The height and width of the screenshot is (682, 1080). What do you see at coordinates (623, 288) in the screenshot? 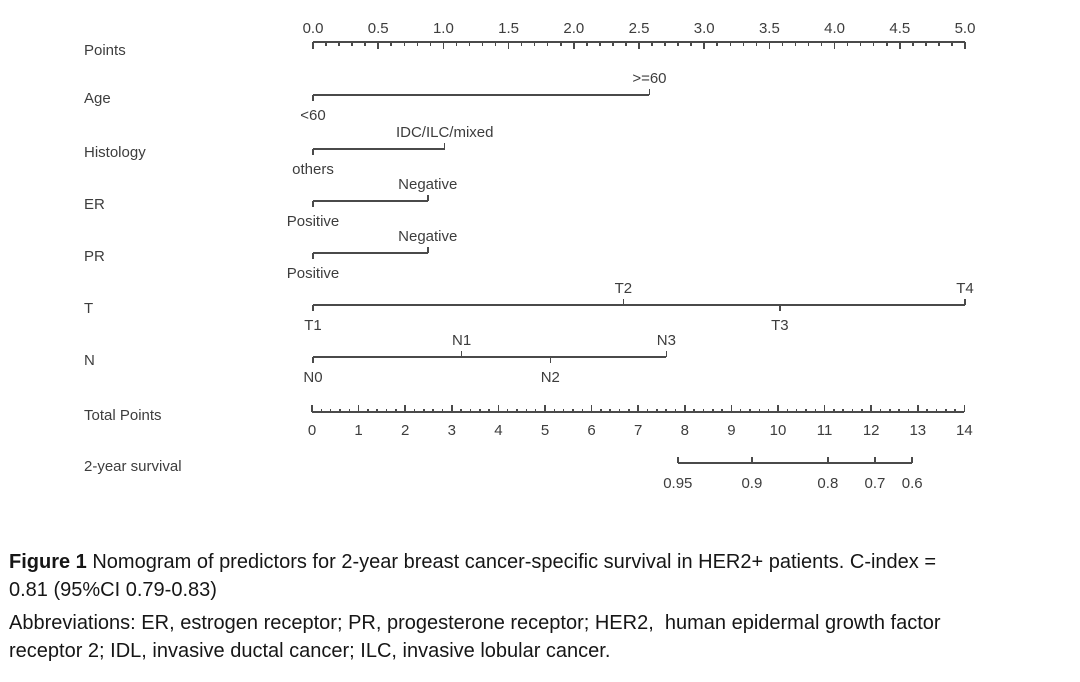
I see `category-label: T2` at bounding box center [623, 288].